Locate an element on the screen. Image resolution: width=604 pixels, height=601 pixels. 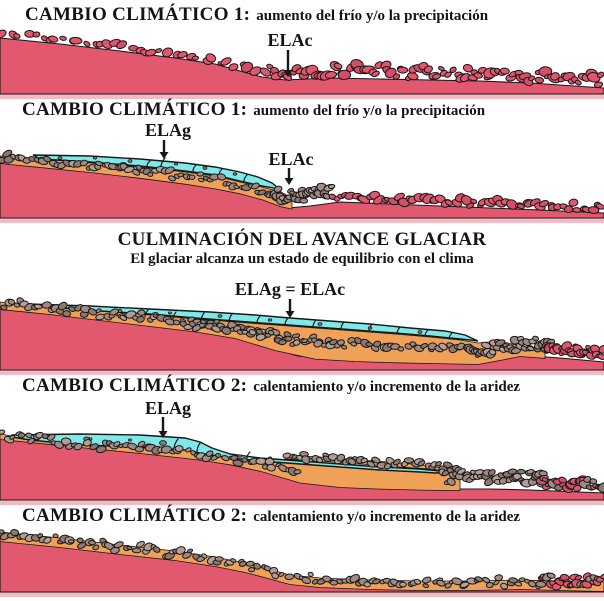
panel1-title-sub: aumento del frío y/o la precipitación is located at coordinates (372, 16).